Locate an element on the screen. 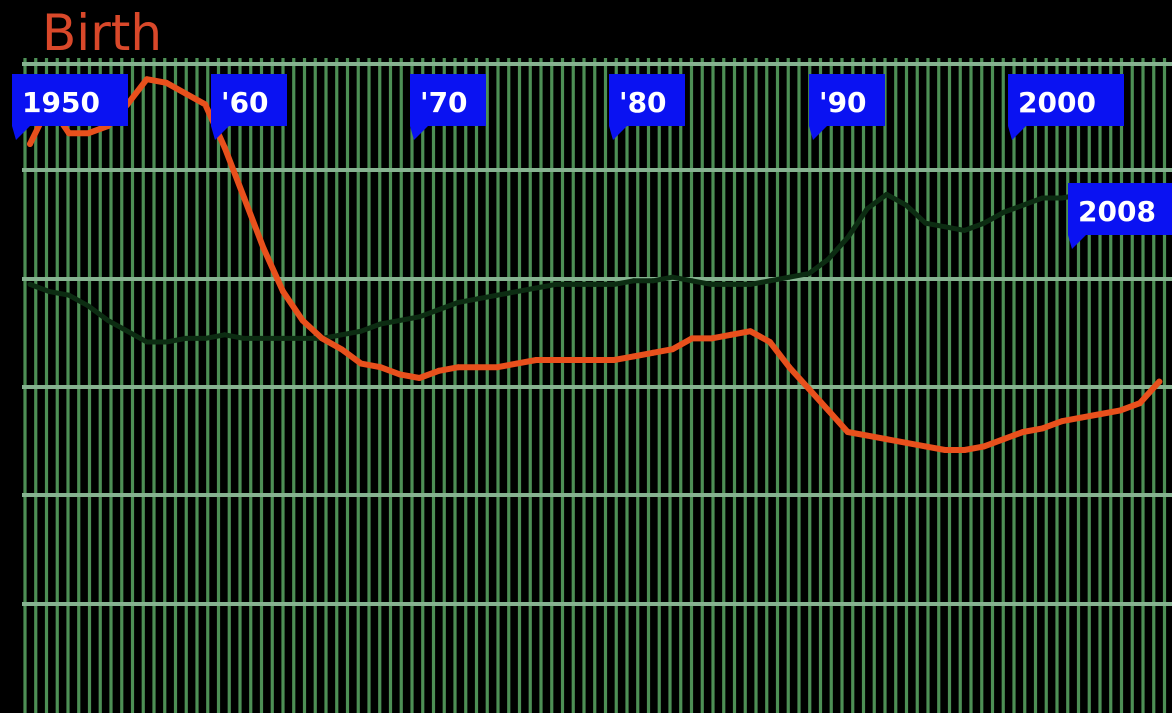 The image size is (1172, 713). year-marker-label: '60 is located at coordinates (245, 102).